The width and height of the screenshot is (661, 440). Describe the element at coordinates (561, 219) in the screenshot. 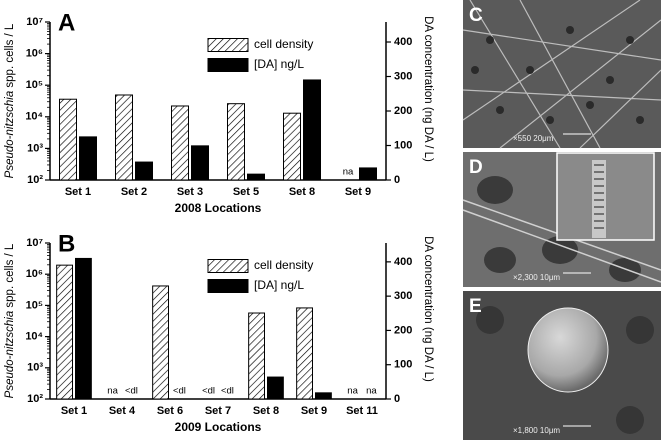

I see `sem-panel-d` at that location.